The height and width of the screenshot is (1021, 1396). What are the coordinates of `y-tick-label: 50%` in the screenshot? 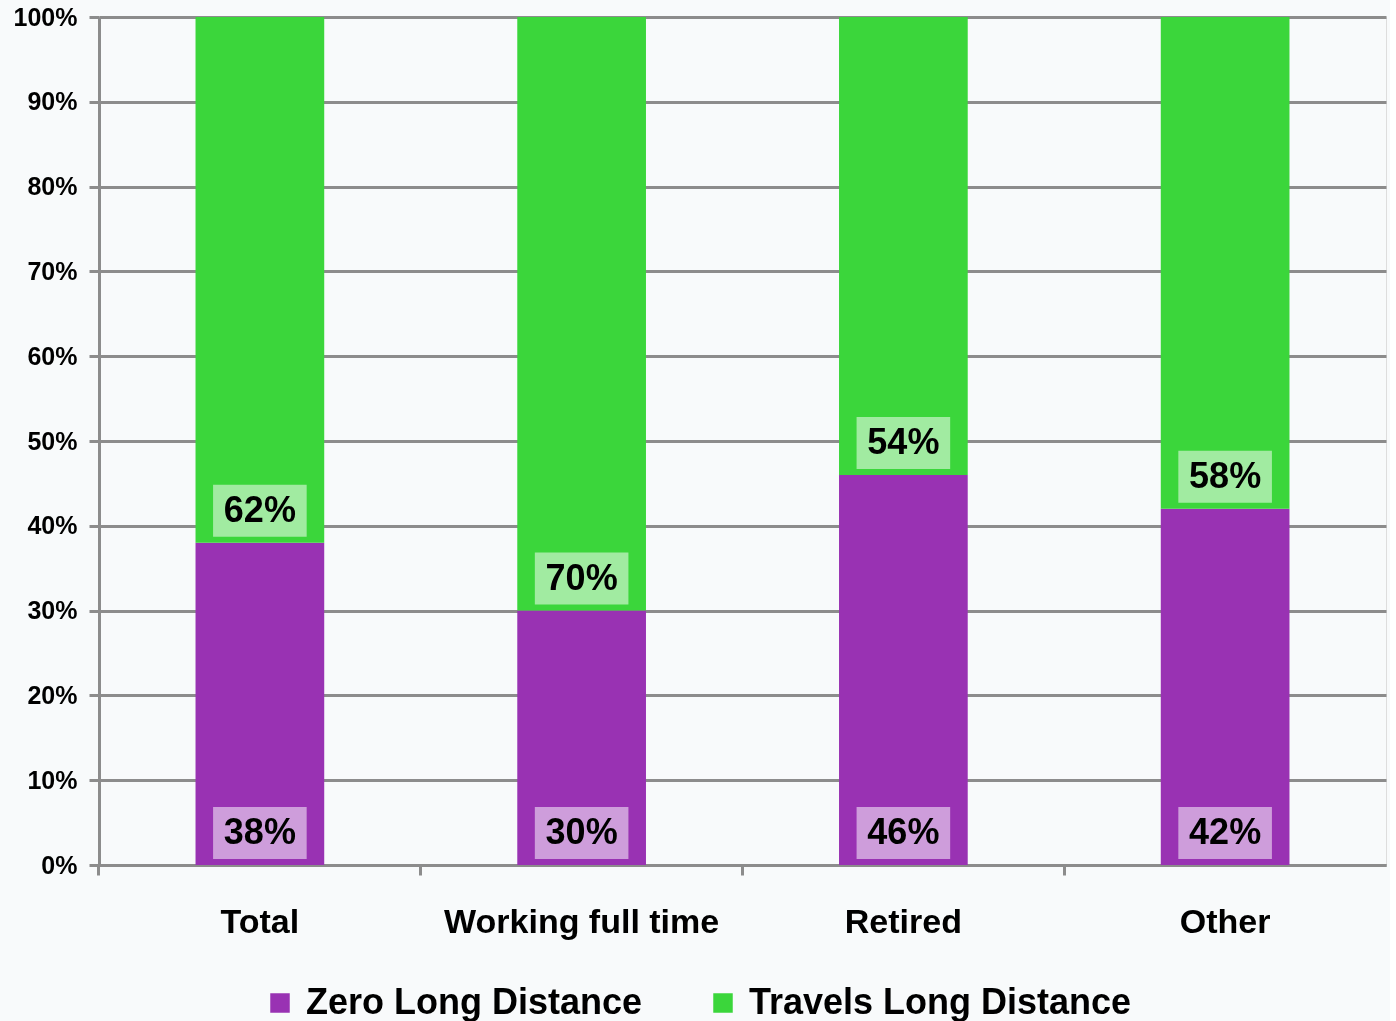 It's located at (52, 440).